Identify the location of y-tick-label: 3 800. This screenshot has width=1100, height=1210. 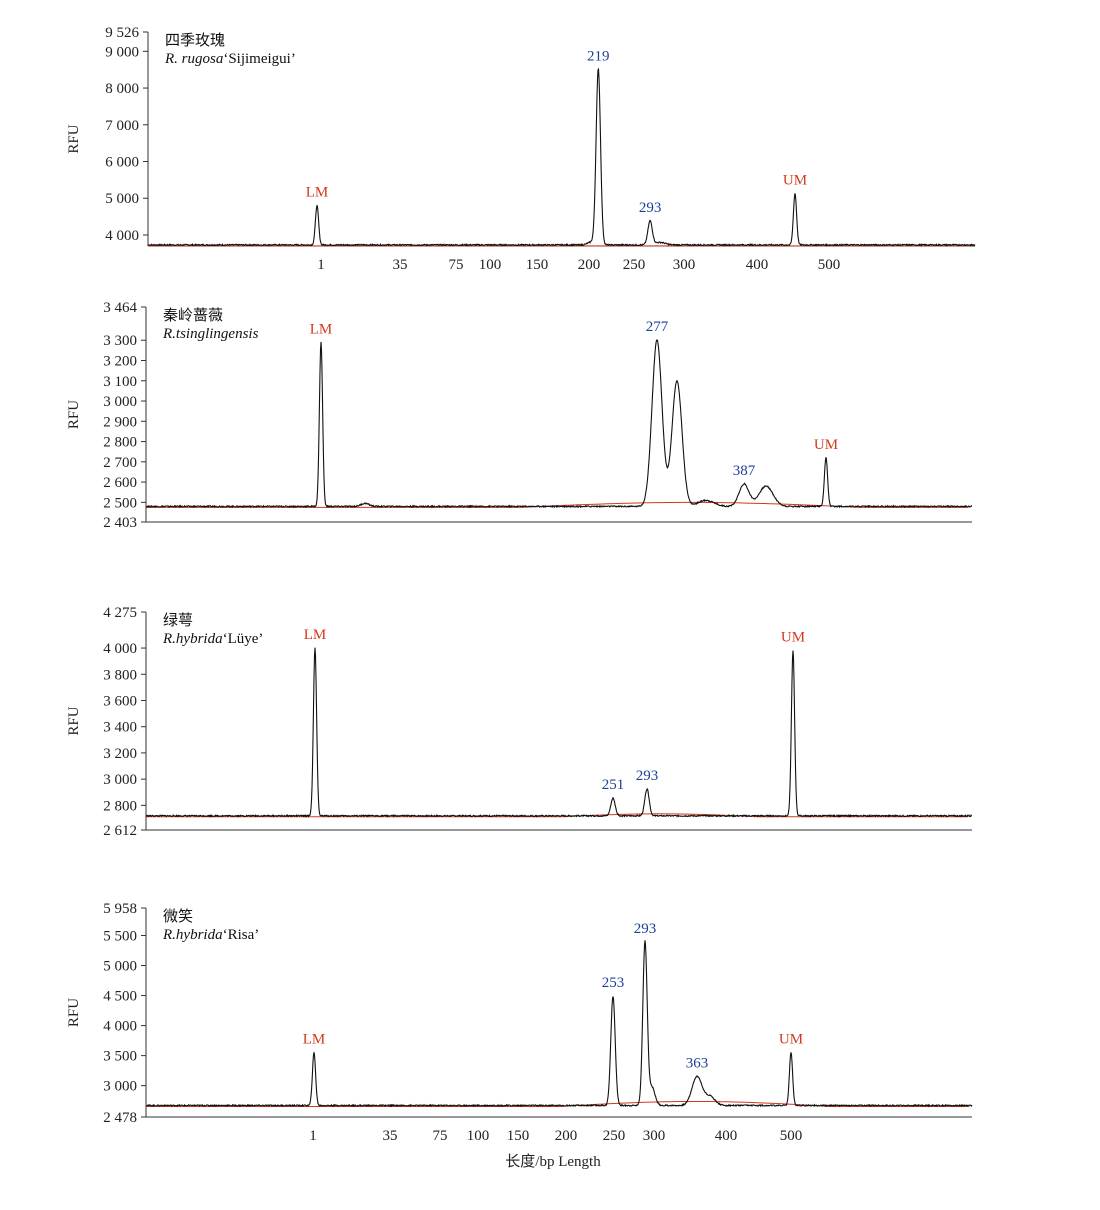
(120, 675).